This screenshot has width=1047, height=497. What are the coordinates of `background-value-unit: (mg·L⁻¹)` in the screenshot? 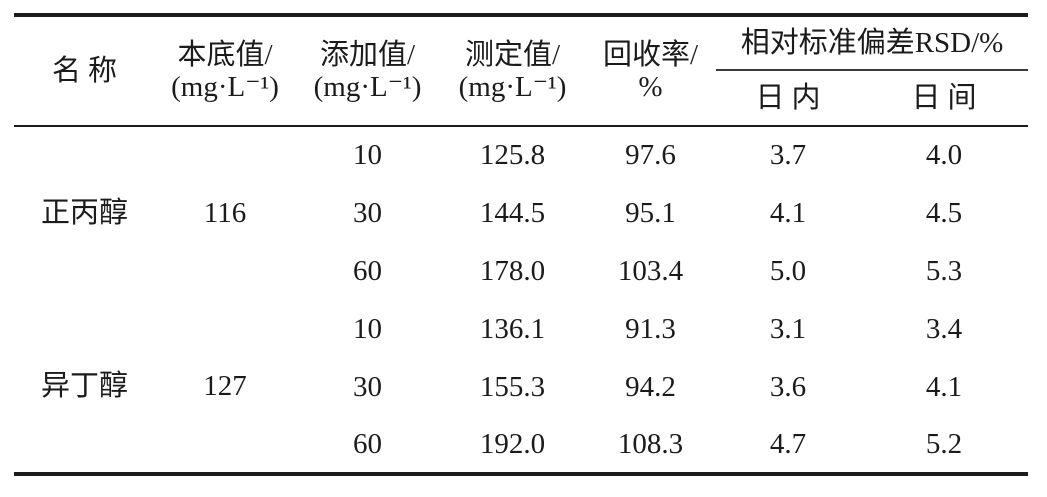 It's located at (225, 87).